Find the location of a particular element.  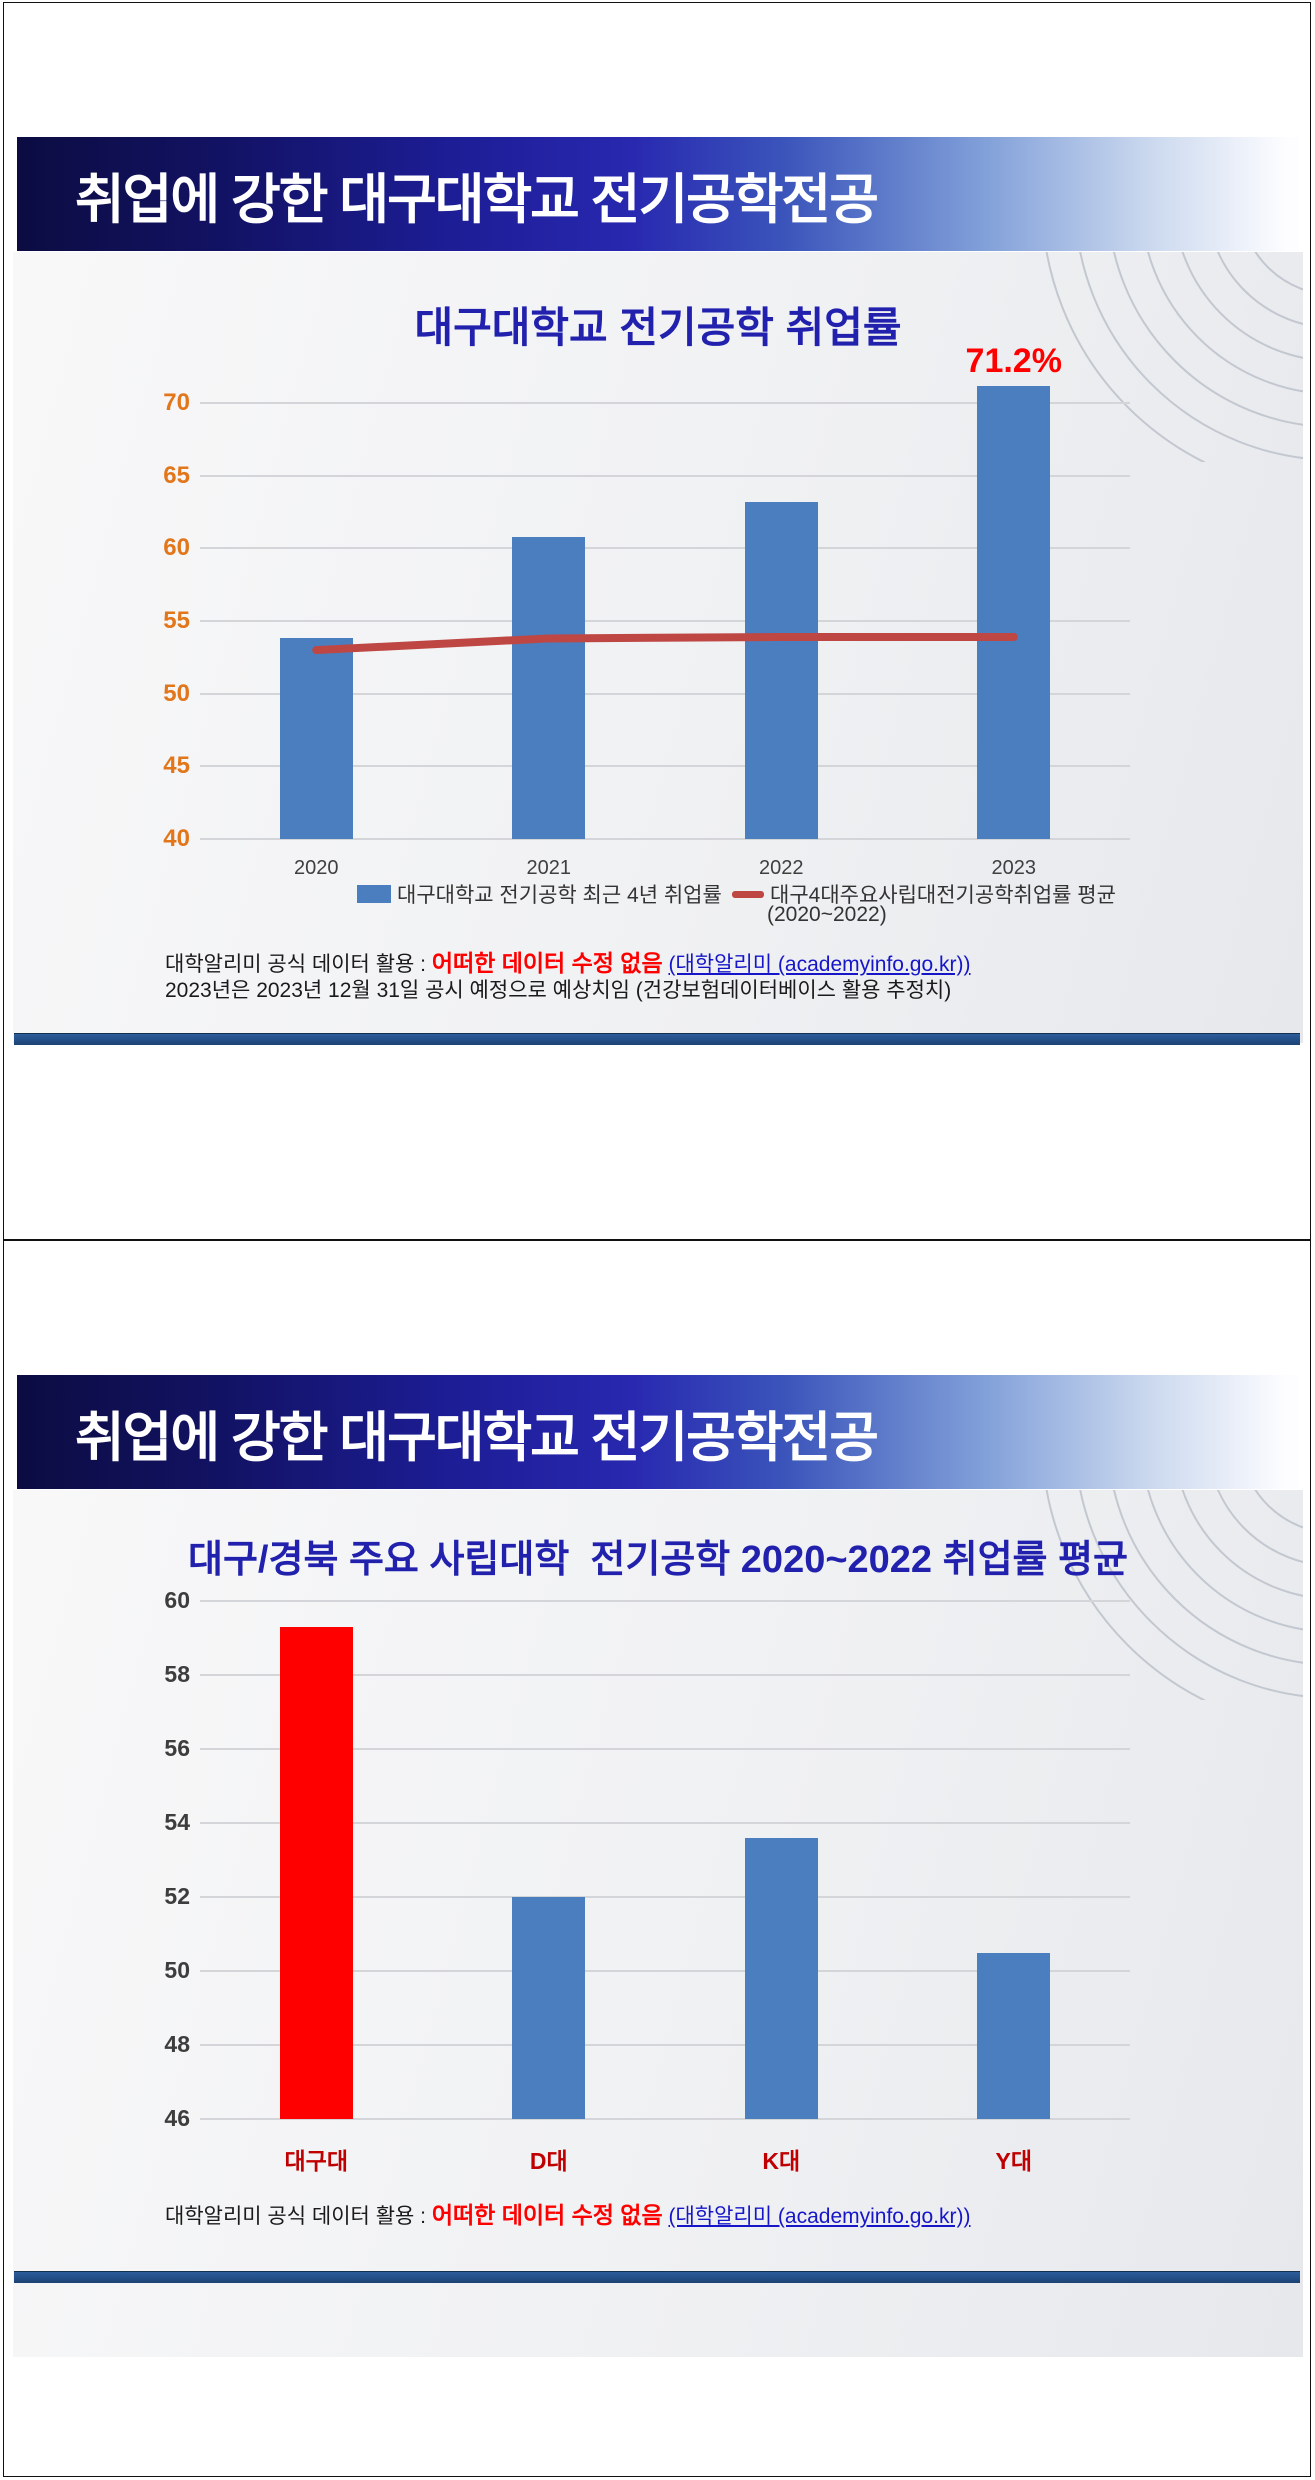

slide-2-title-banner: 취업에 강한 대구대학교 전기공학전공 is located at coordinates (658, 1432).